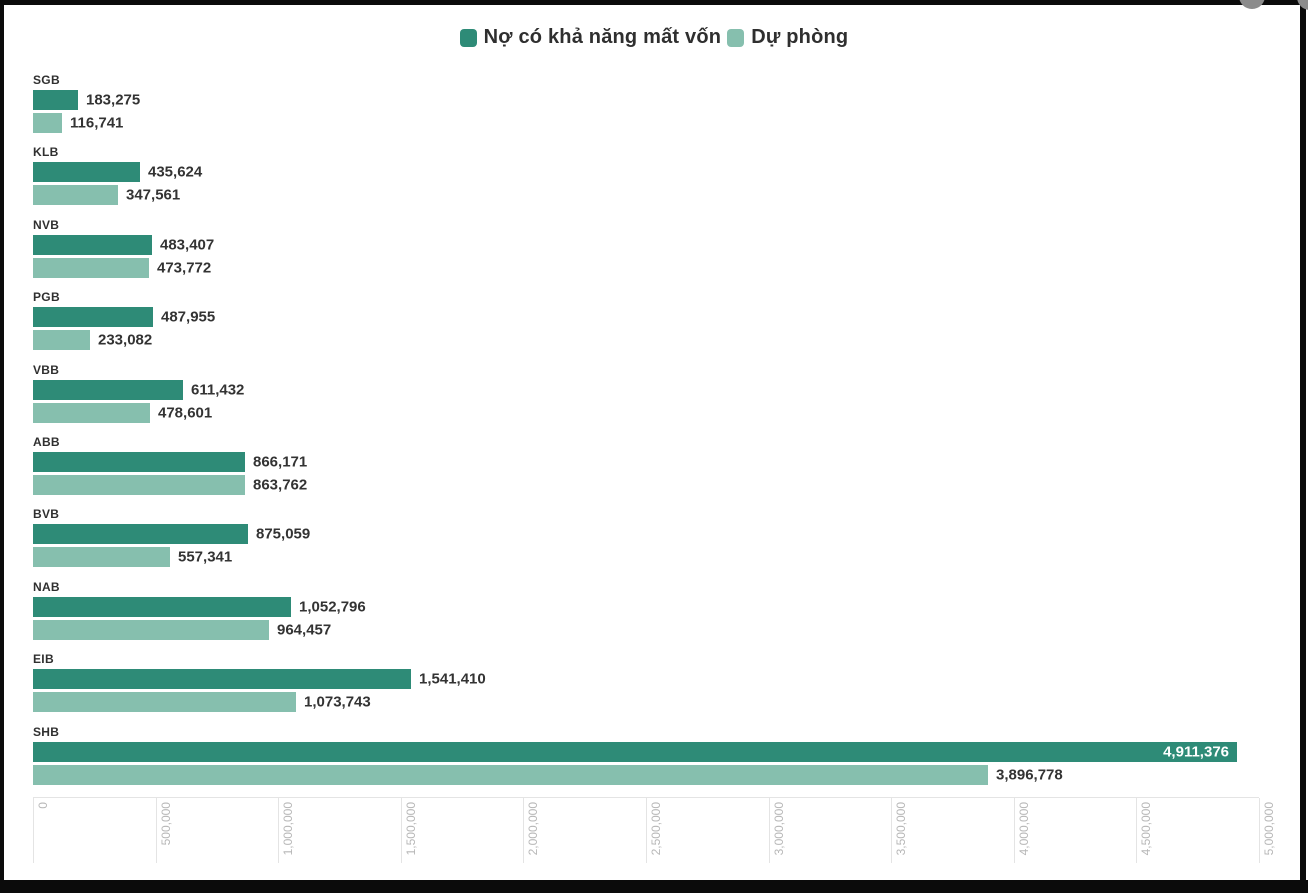 This screenshot has height=893, width=1308. I want to click on bar-group-nvb: NVB 483,407 473,772, so click(646, 249).